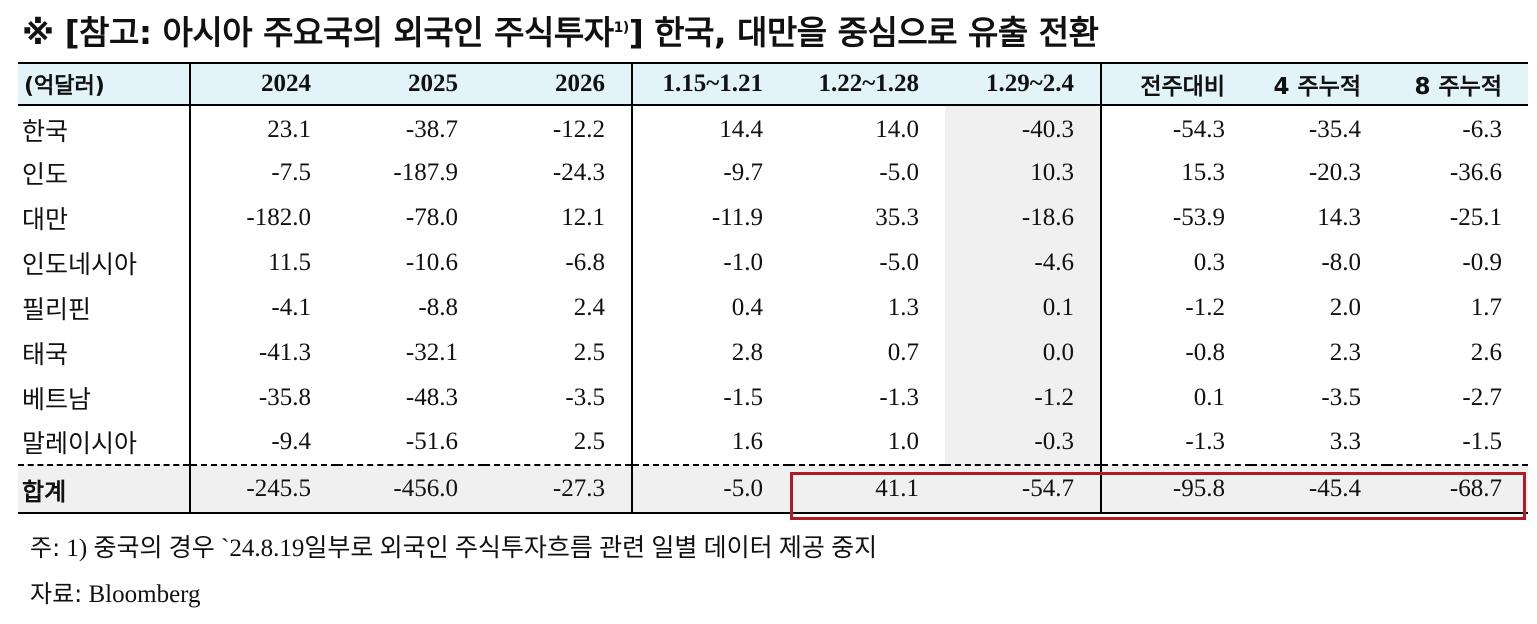  Describe the element at coordinates (291, 441) in the screenshot. I see `table-cell: -9.4` at that location.